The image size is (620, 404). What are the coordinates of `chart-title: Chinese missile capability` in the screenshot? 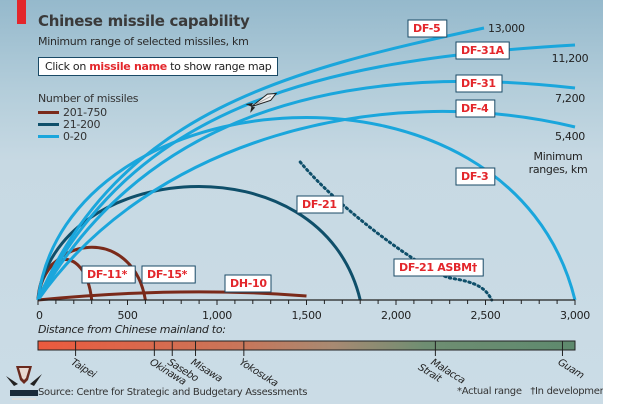 It's located at (144, 21).